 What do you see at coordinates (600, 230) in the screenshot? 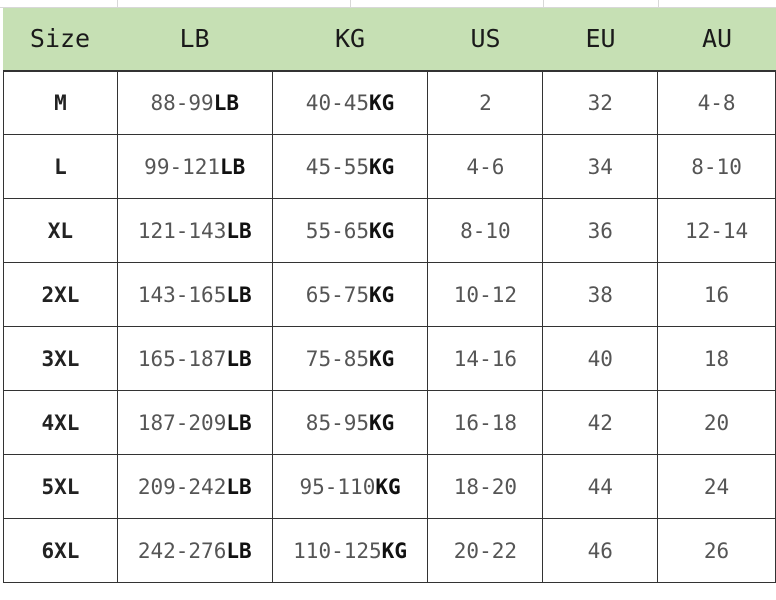
I see `eu-cell: 36` at bounding box center [600, 230].